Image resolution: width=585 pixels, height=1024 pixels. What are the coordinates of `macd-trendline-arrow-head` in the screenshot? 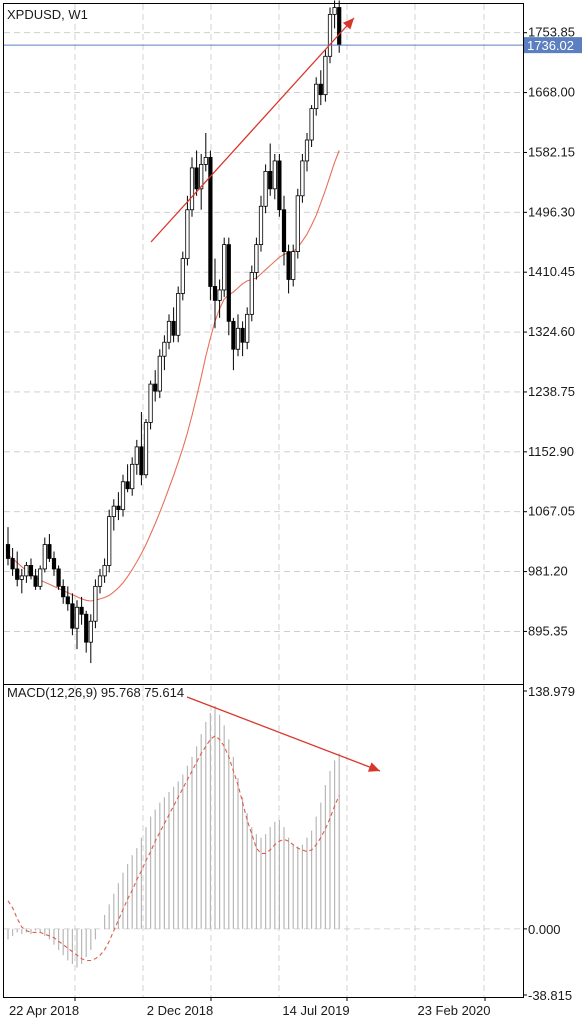 It's located at (373, 767).